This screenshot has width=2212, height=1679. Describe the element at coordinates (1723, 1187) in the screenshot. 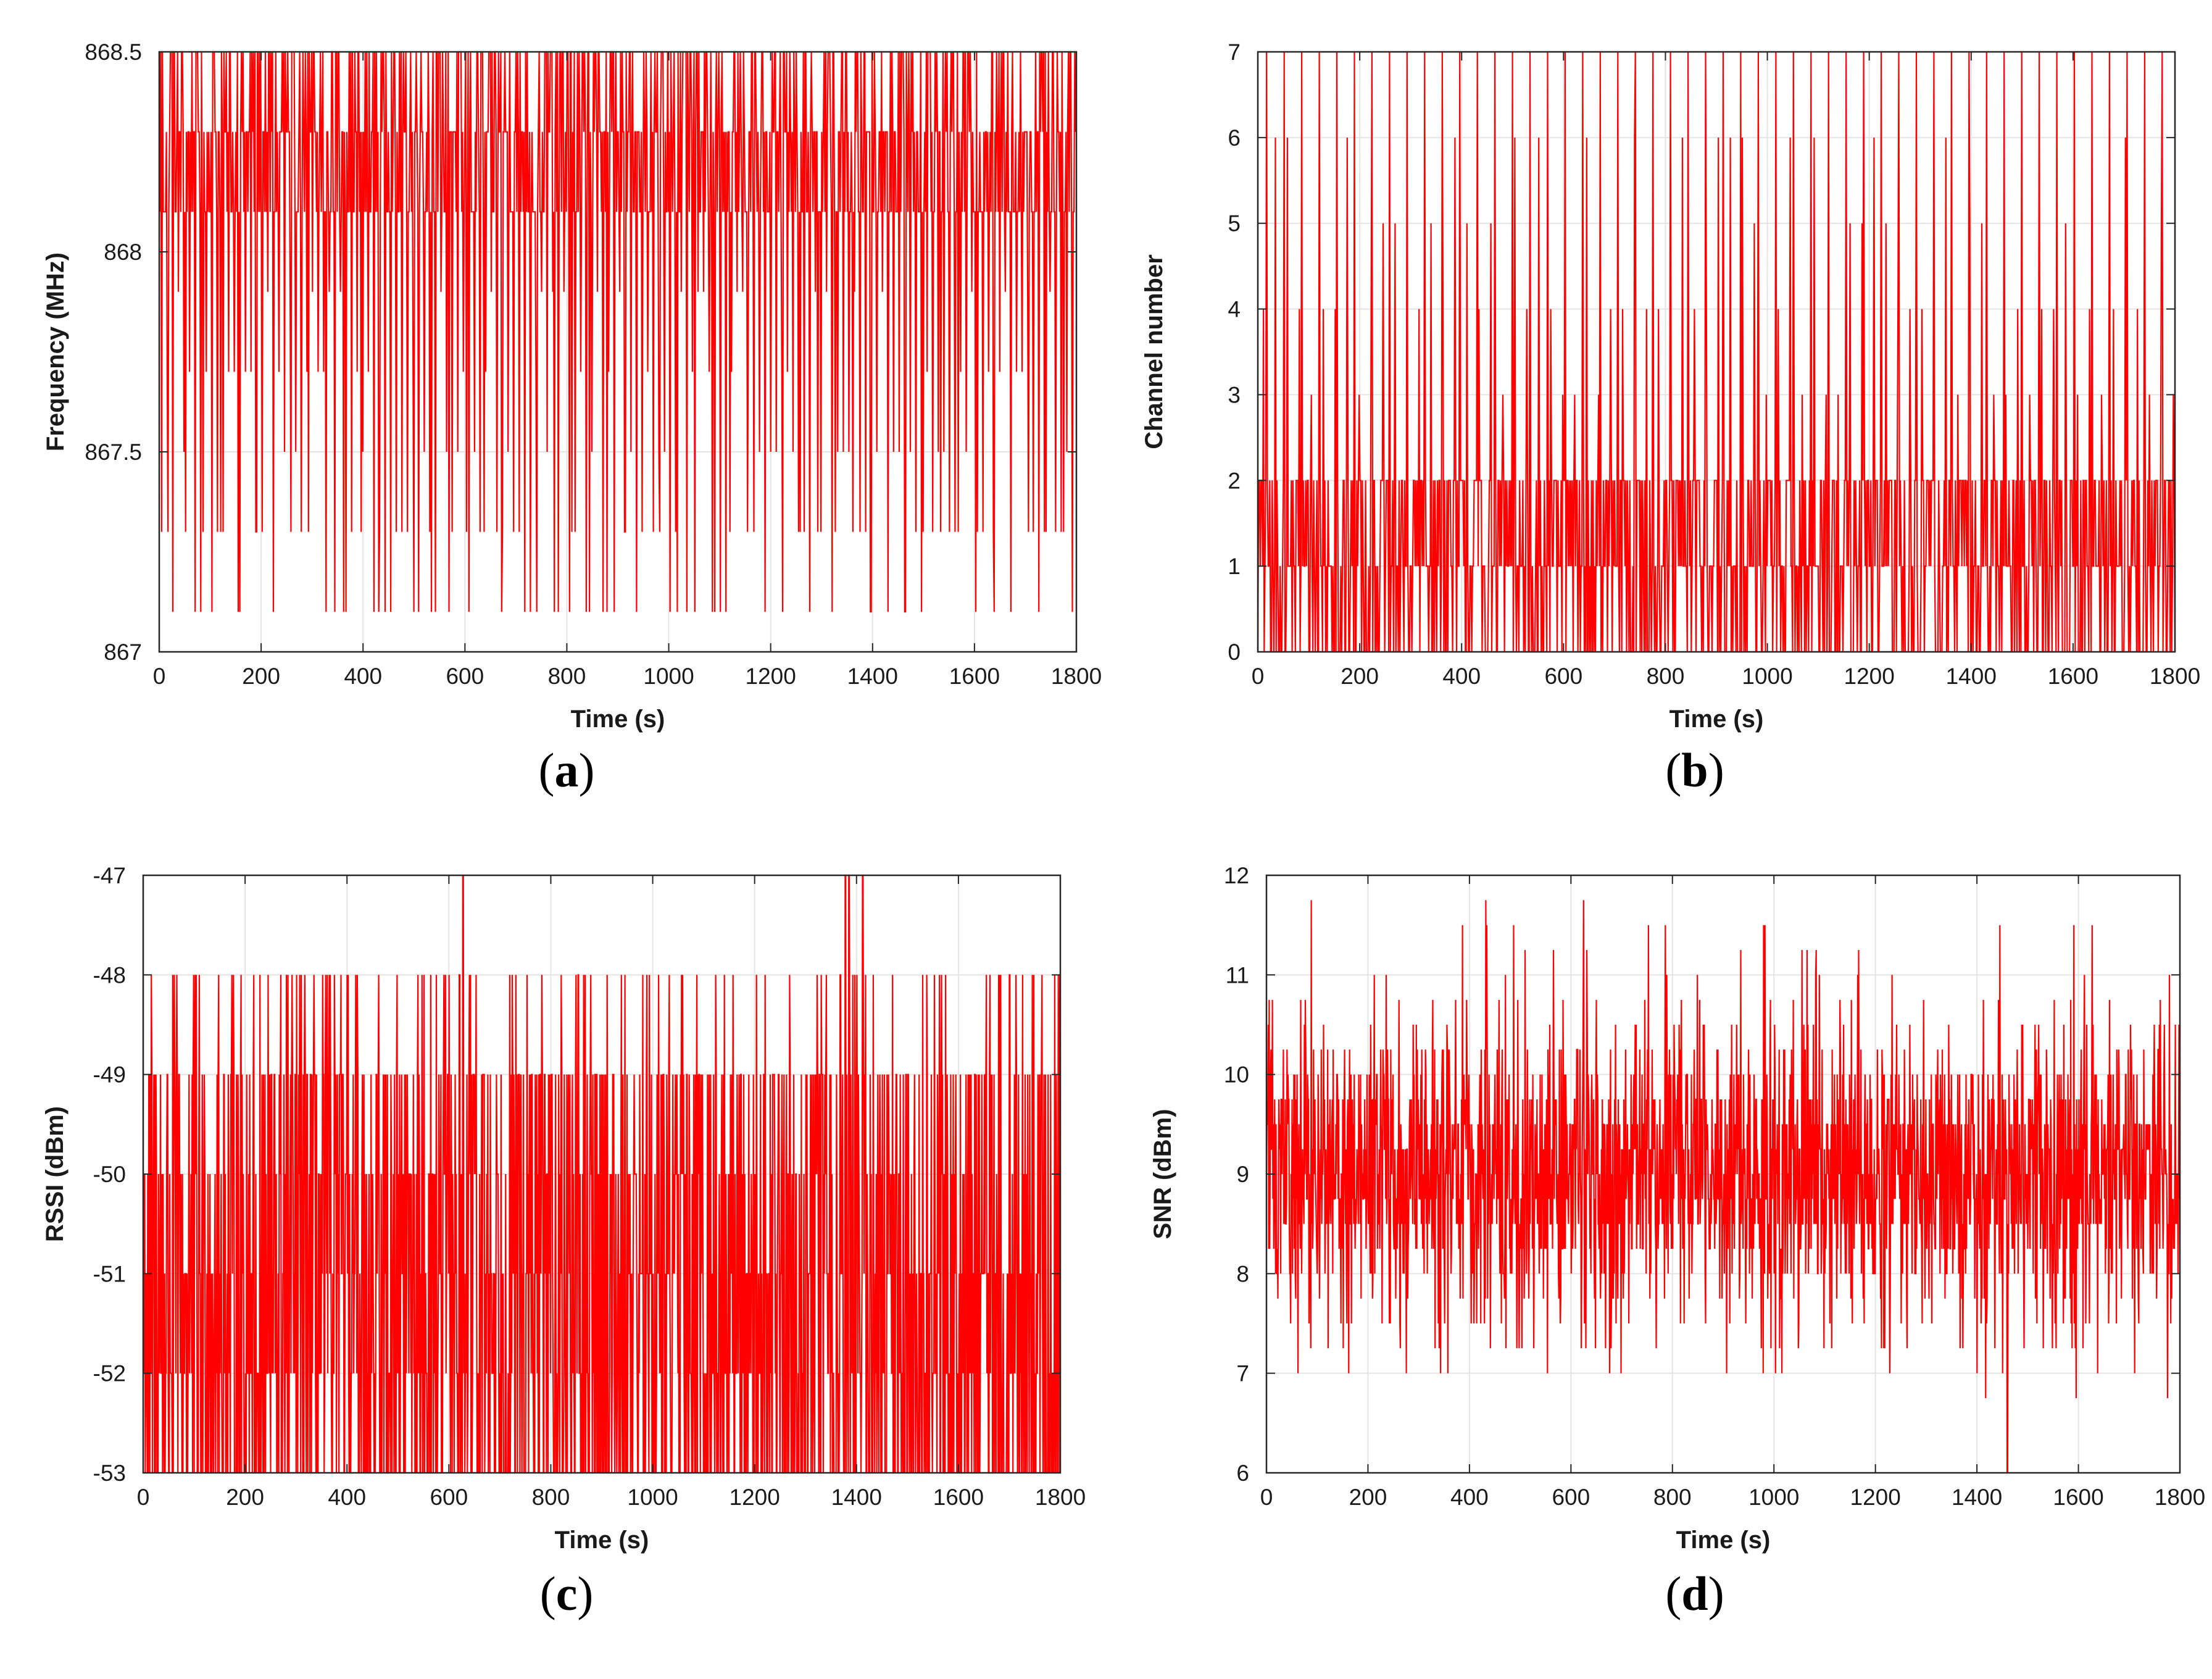

I see `series-line-d` at that location.